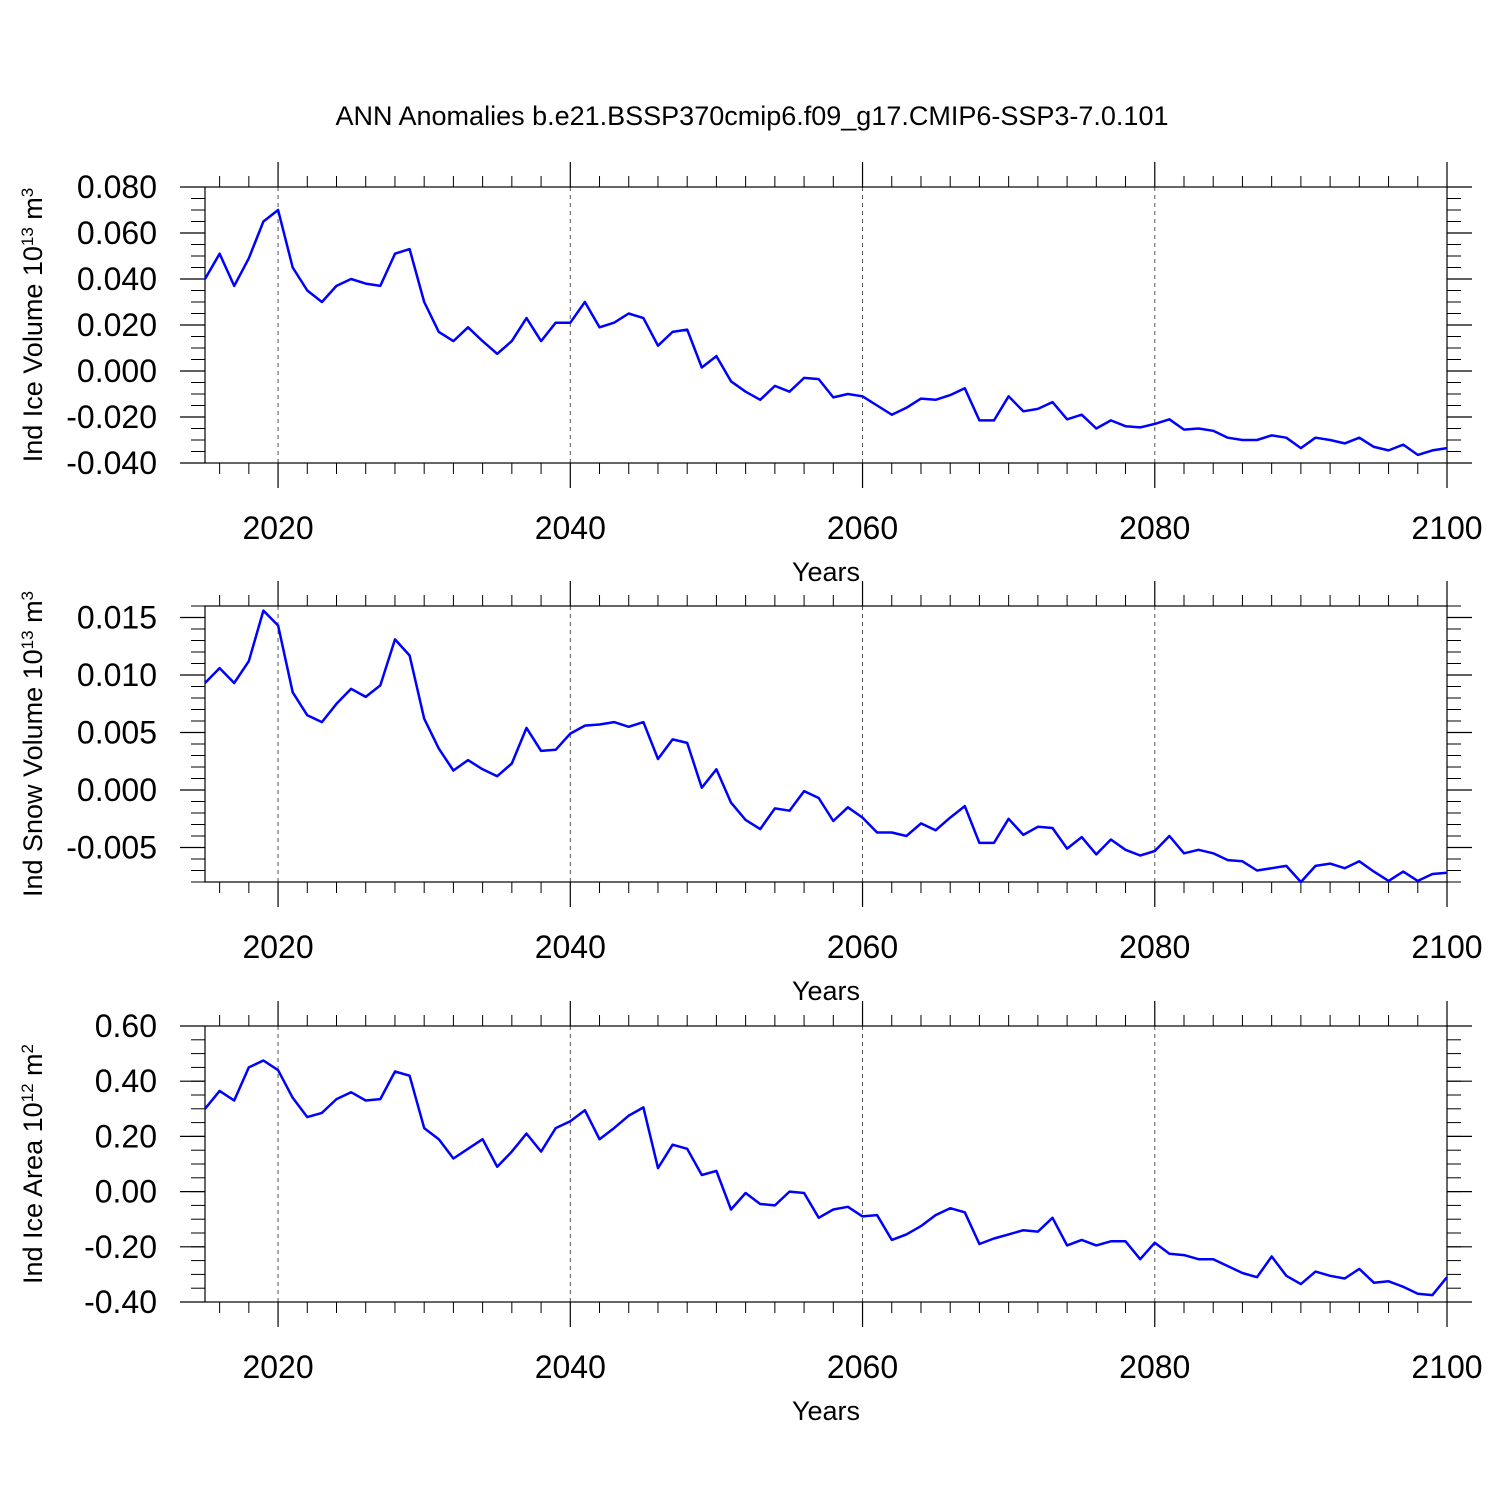 The image size is (1500, 1505). What do you see at coordinates (111, 848) in the screenshot?
I see `y-tick-label: -0.005` at bounding box center [111, 848].